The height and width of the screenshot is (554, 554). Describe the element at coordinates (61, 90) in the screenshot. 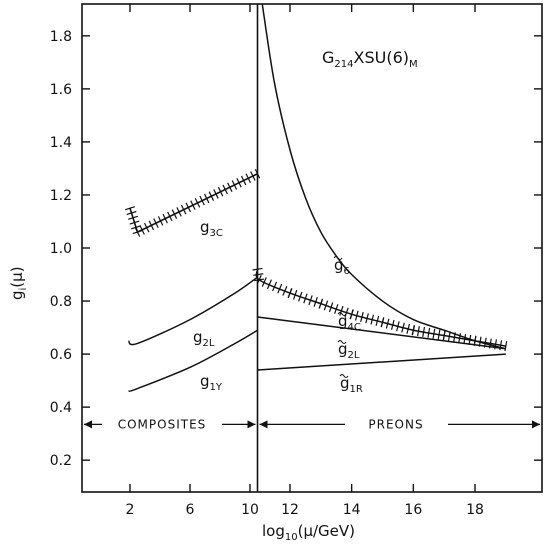

I see `y-tick-label: 1.6` at that location.